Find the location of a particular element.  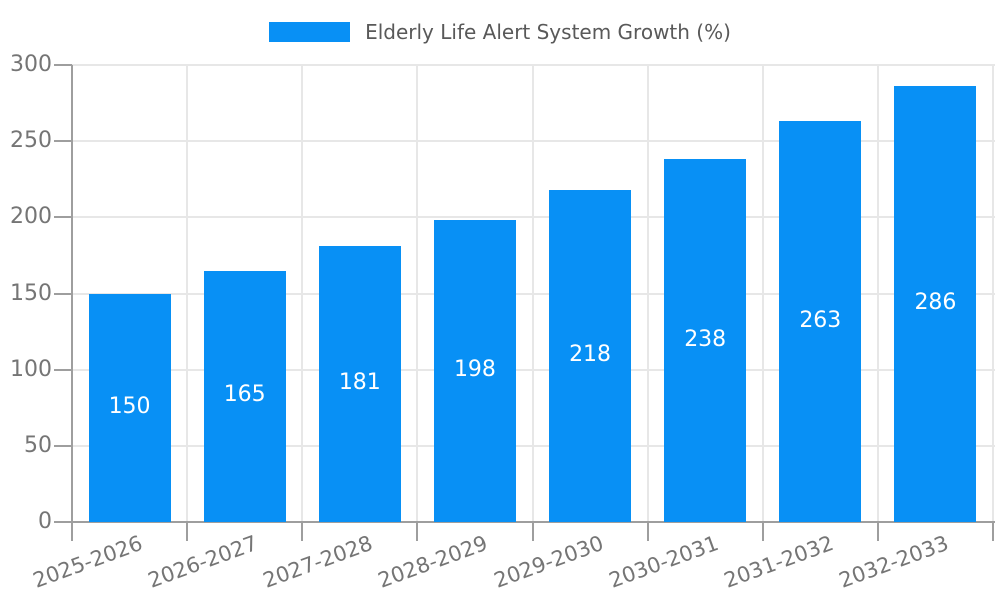

bar-value-label: 165 is located at coordinates (244, 395).